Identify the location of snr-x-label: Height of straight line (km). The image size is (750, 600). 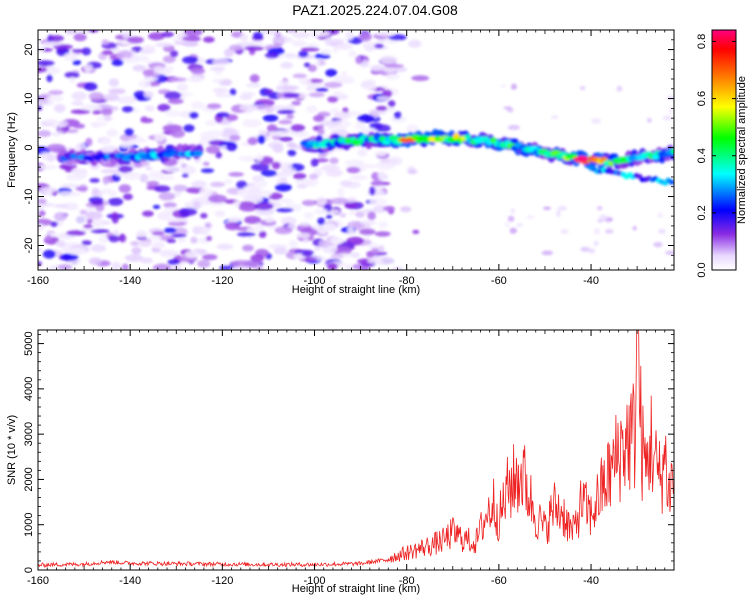
(356, 589).